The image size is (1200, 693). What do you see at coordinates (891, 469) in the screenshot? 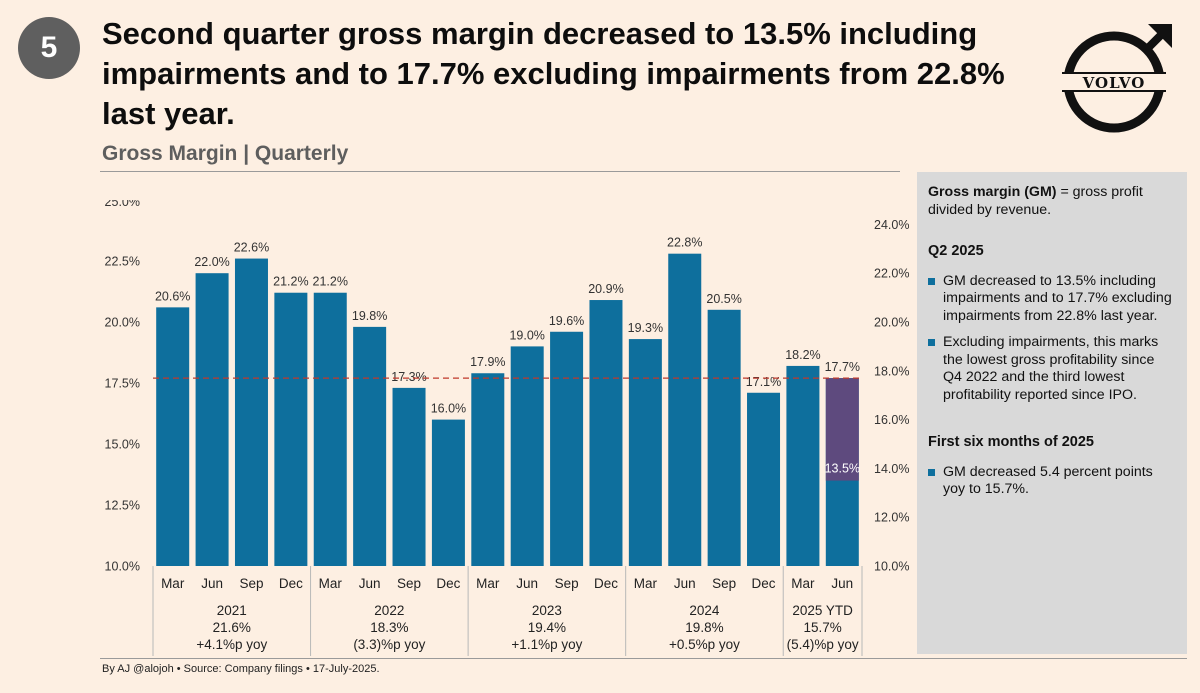
I see `right-axis-tick-label: 14.0%` at bounding box center [891, 469].